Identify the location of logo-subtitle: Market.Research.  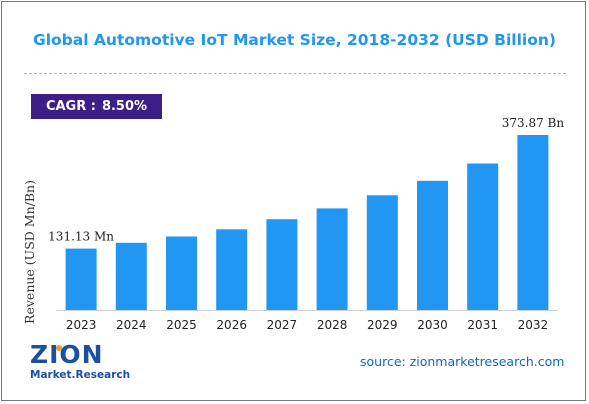
(80, 375).